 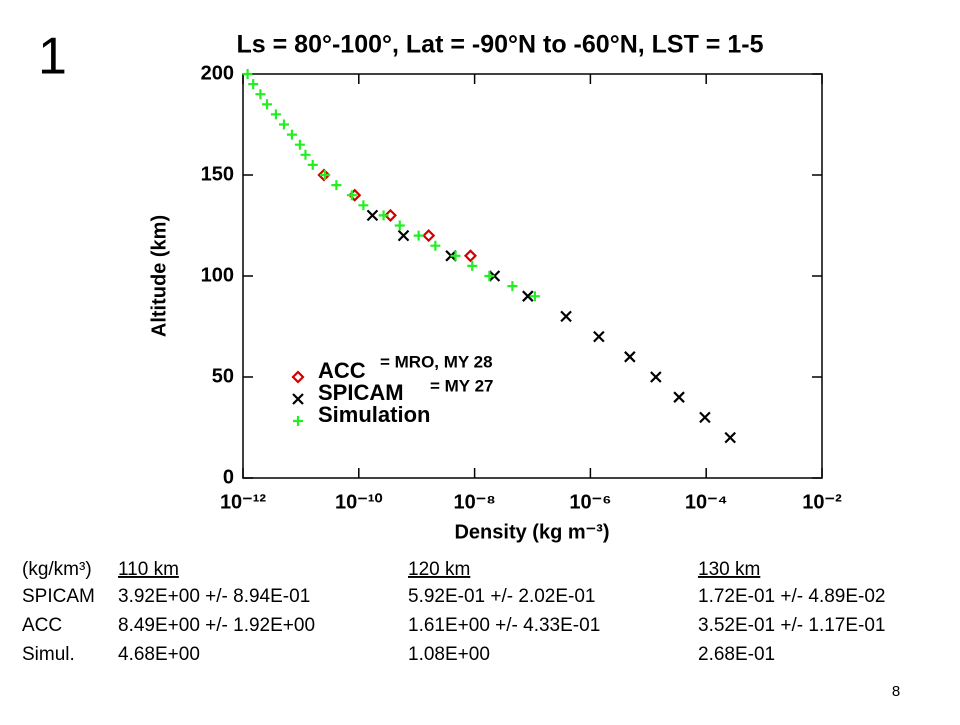 I want to click on table-cell: 5.92E-01 +/- 2.02E-01, so click(x=502, y=596).